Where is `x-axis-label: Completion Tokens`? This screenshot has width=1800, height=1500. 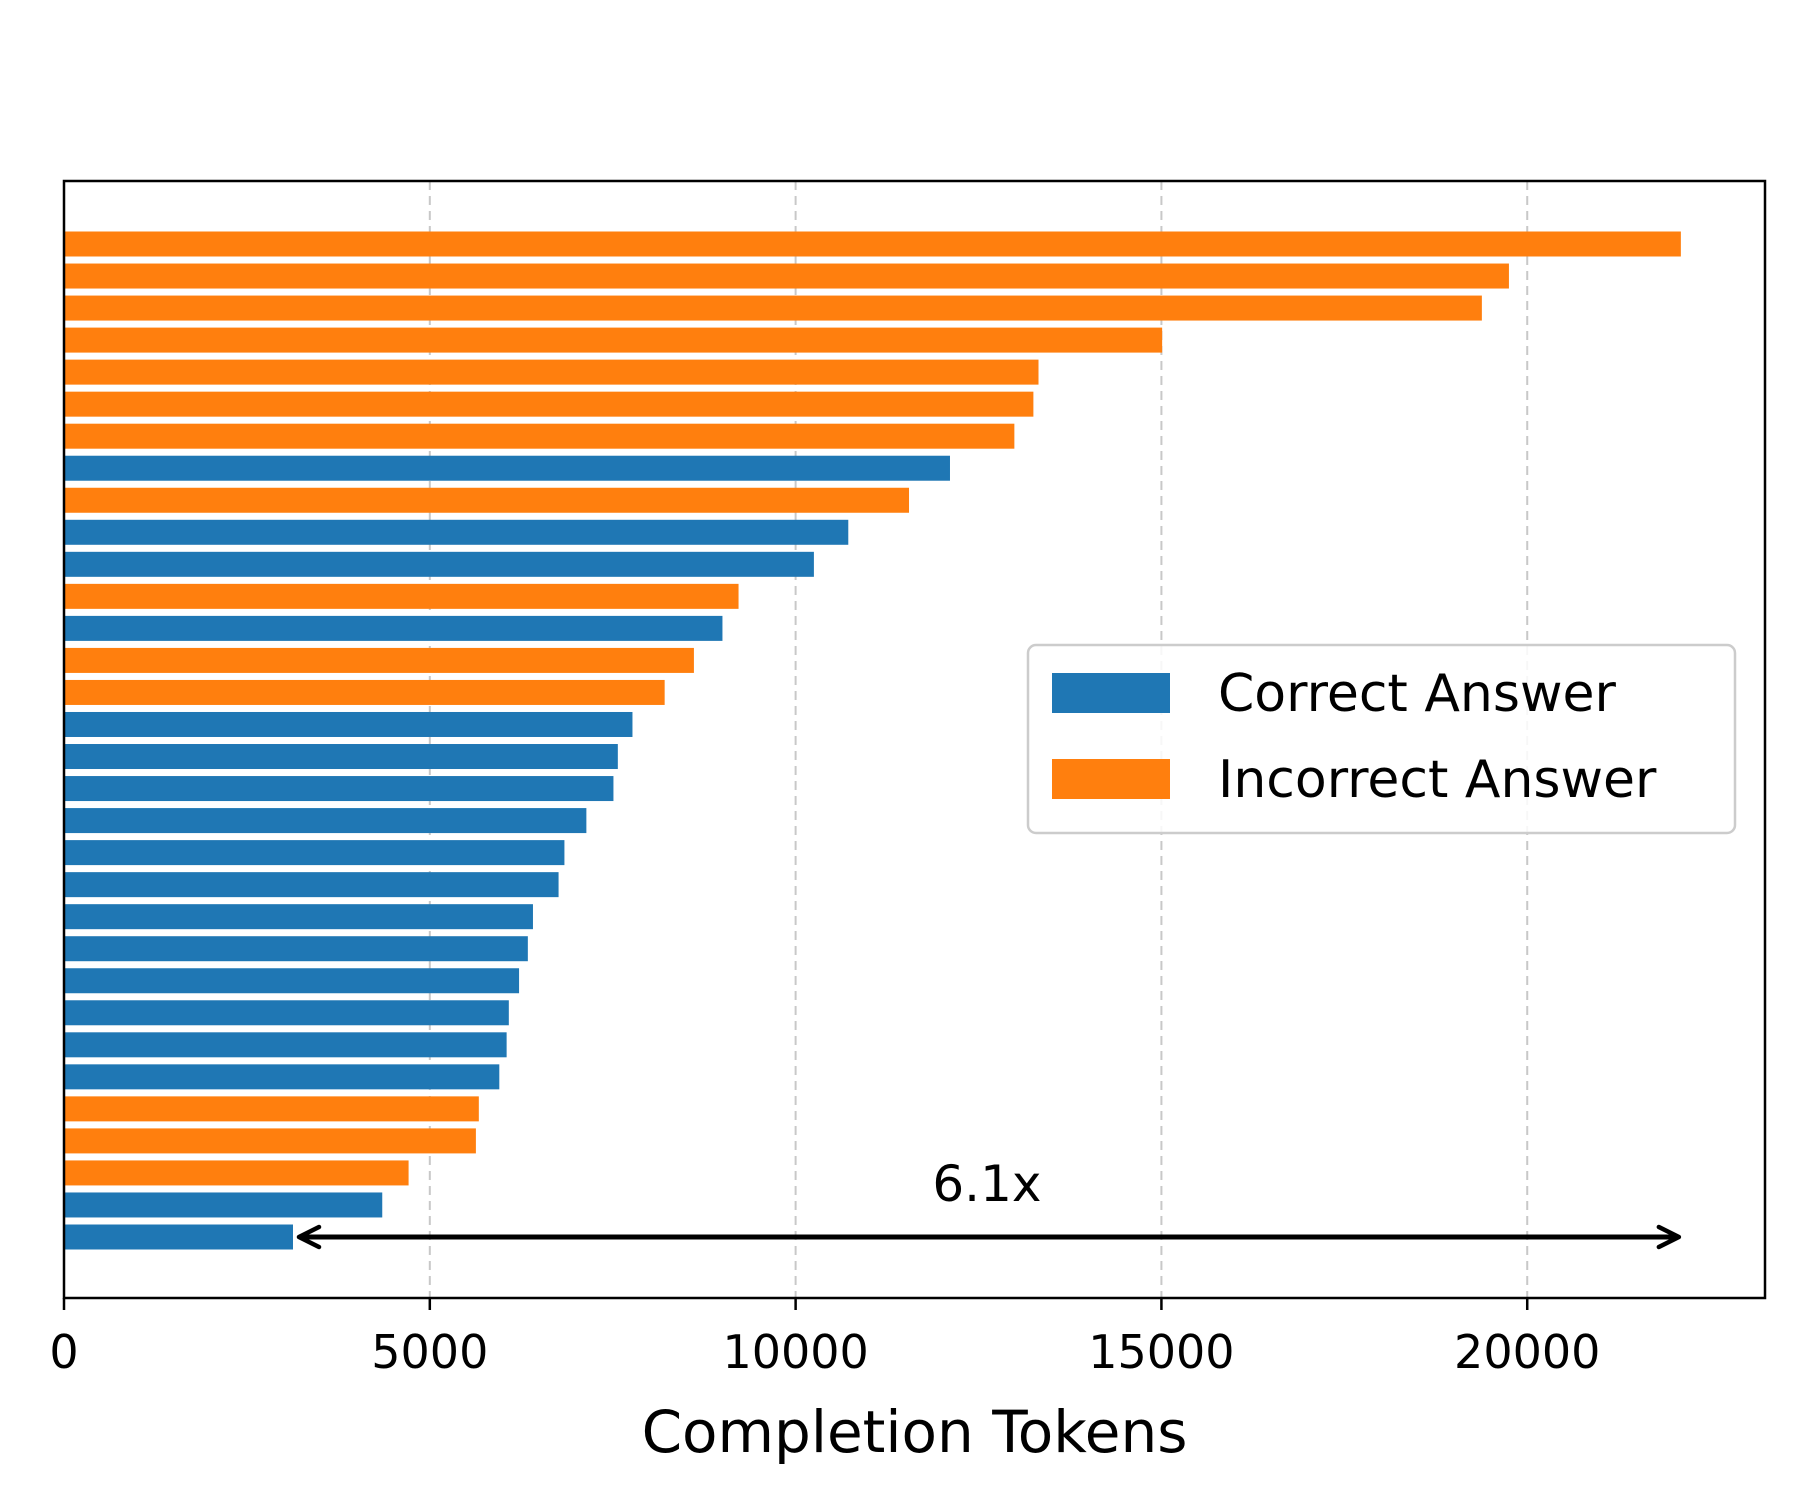 x-axis-label: Completion Tokens is located at coordinates (915, 1432).